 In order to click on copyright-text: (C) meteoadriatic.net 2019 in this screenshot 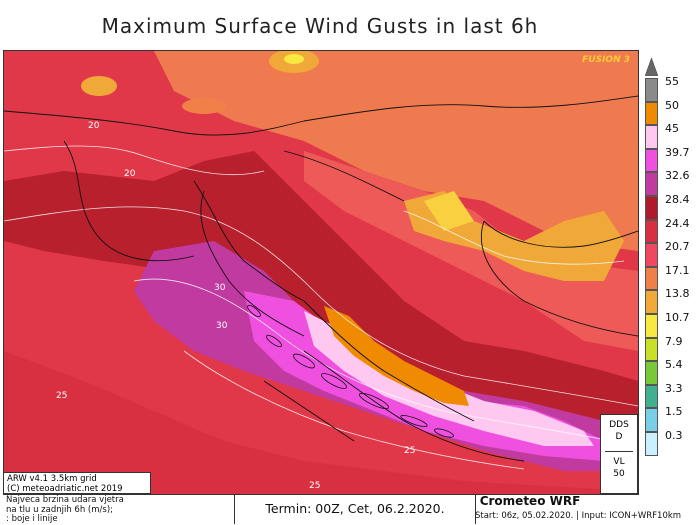, I will do `click(65, 489)`.